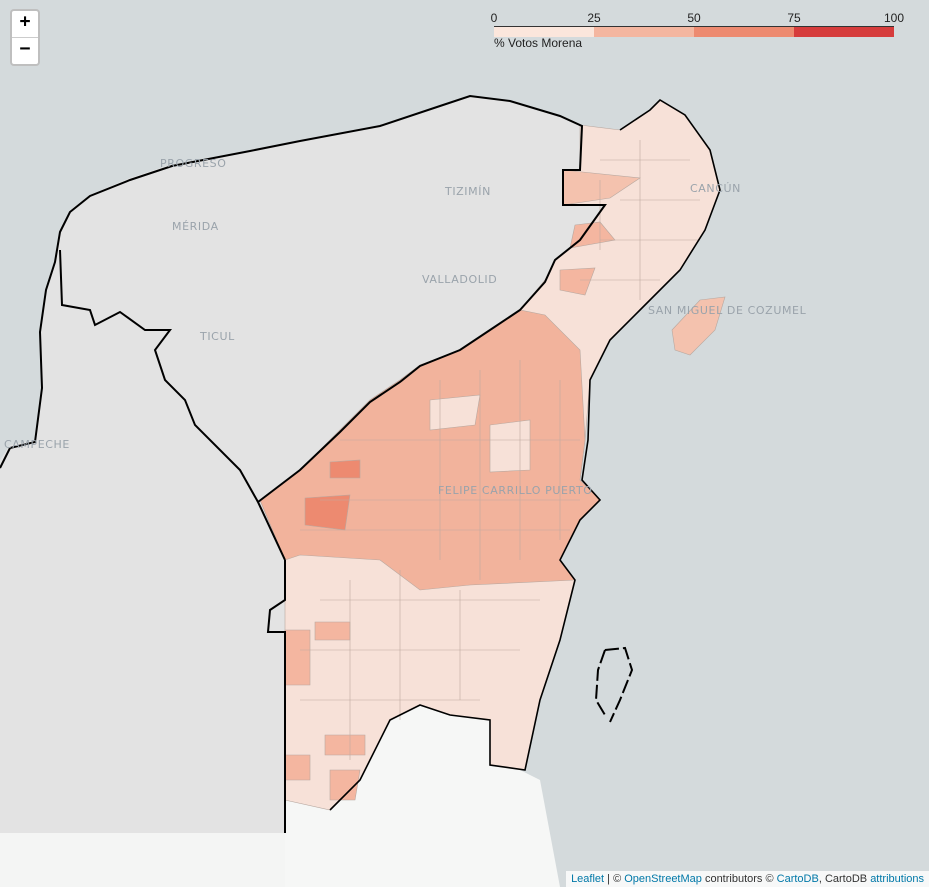 Image resolution: width=929 pixels, height=887 pixels. What do you see at coordinates (217, 336) in the screenshot?
I see `label-ticul: TICUL` at bounding box center [217, 336].